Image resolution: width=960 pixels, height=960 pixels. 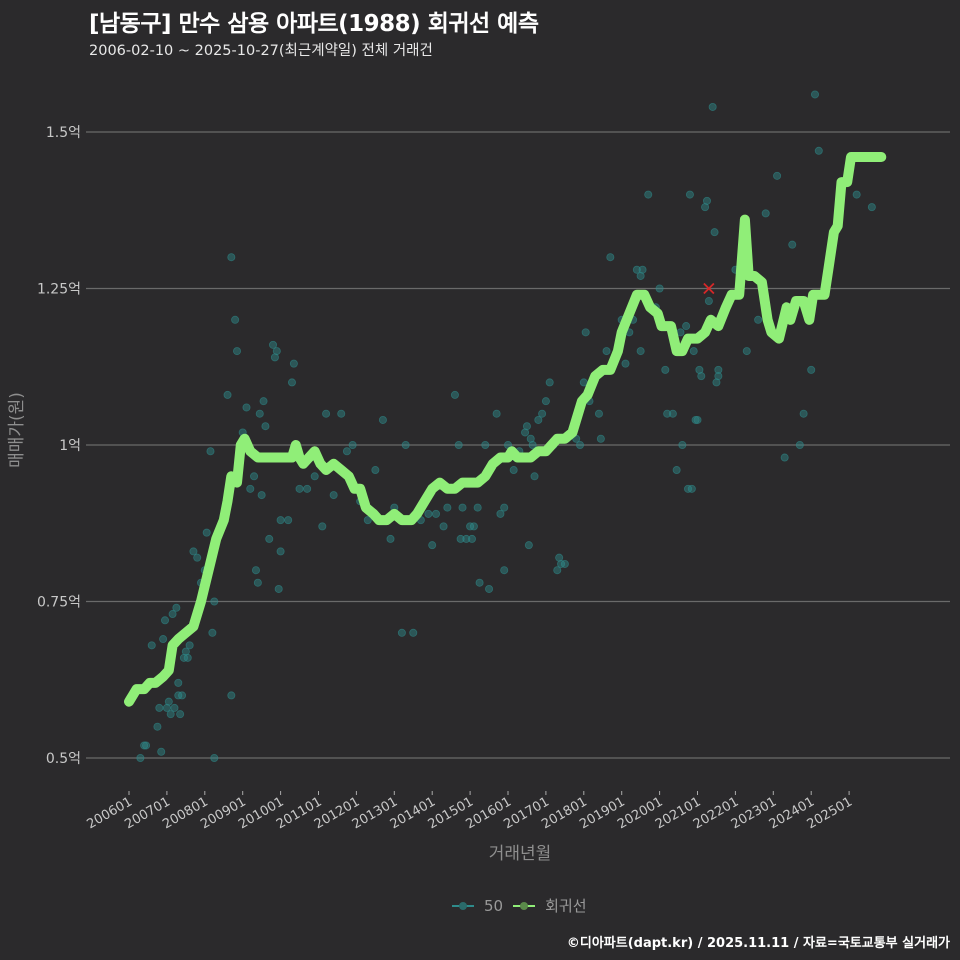 I want to click on legend-label-scatter: 50, so click(x=494, y=905).